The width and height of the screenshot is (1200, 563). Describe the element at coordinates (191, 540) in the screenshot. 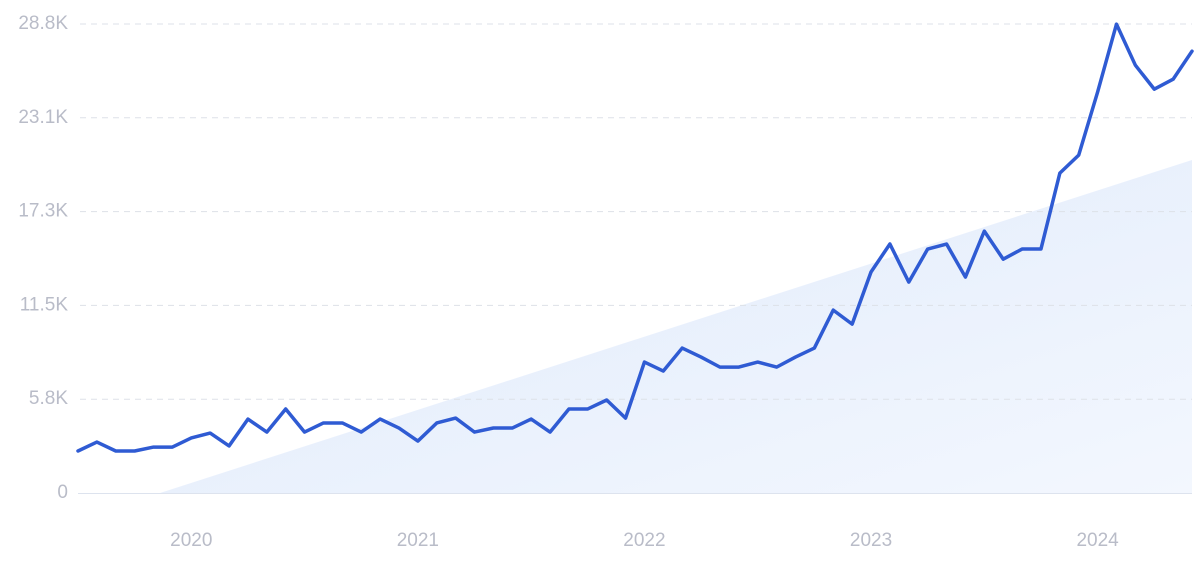

I see `x-tick-label: 2020` at that location.